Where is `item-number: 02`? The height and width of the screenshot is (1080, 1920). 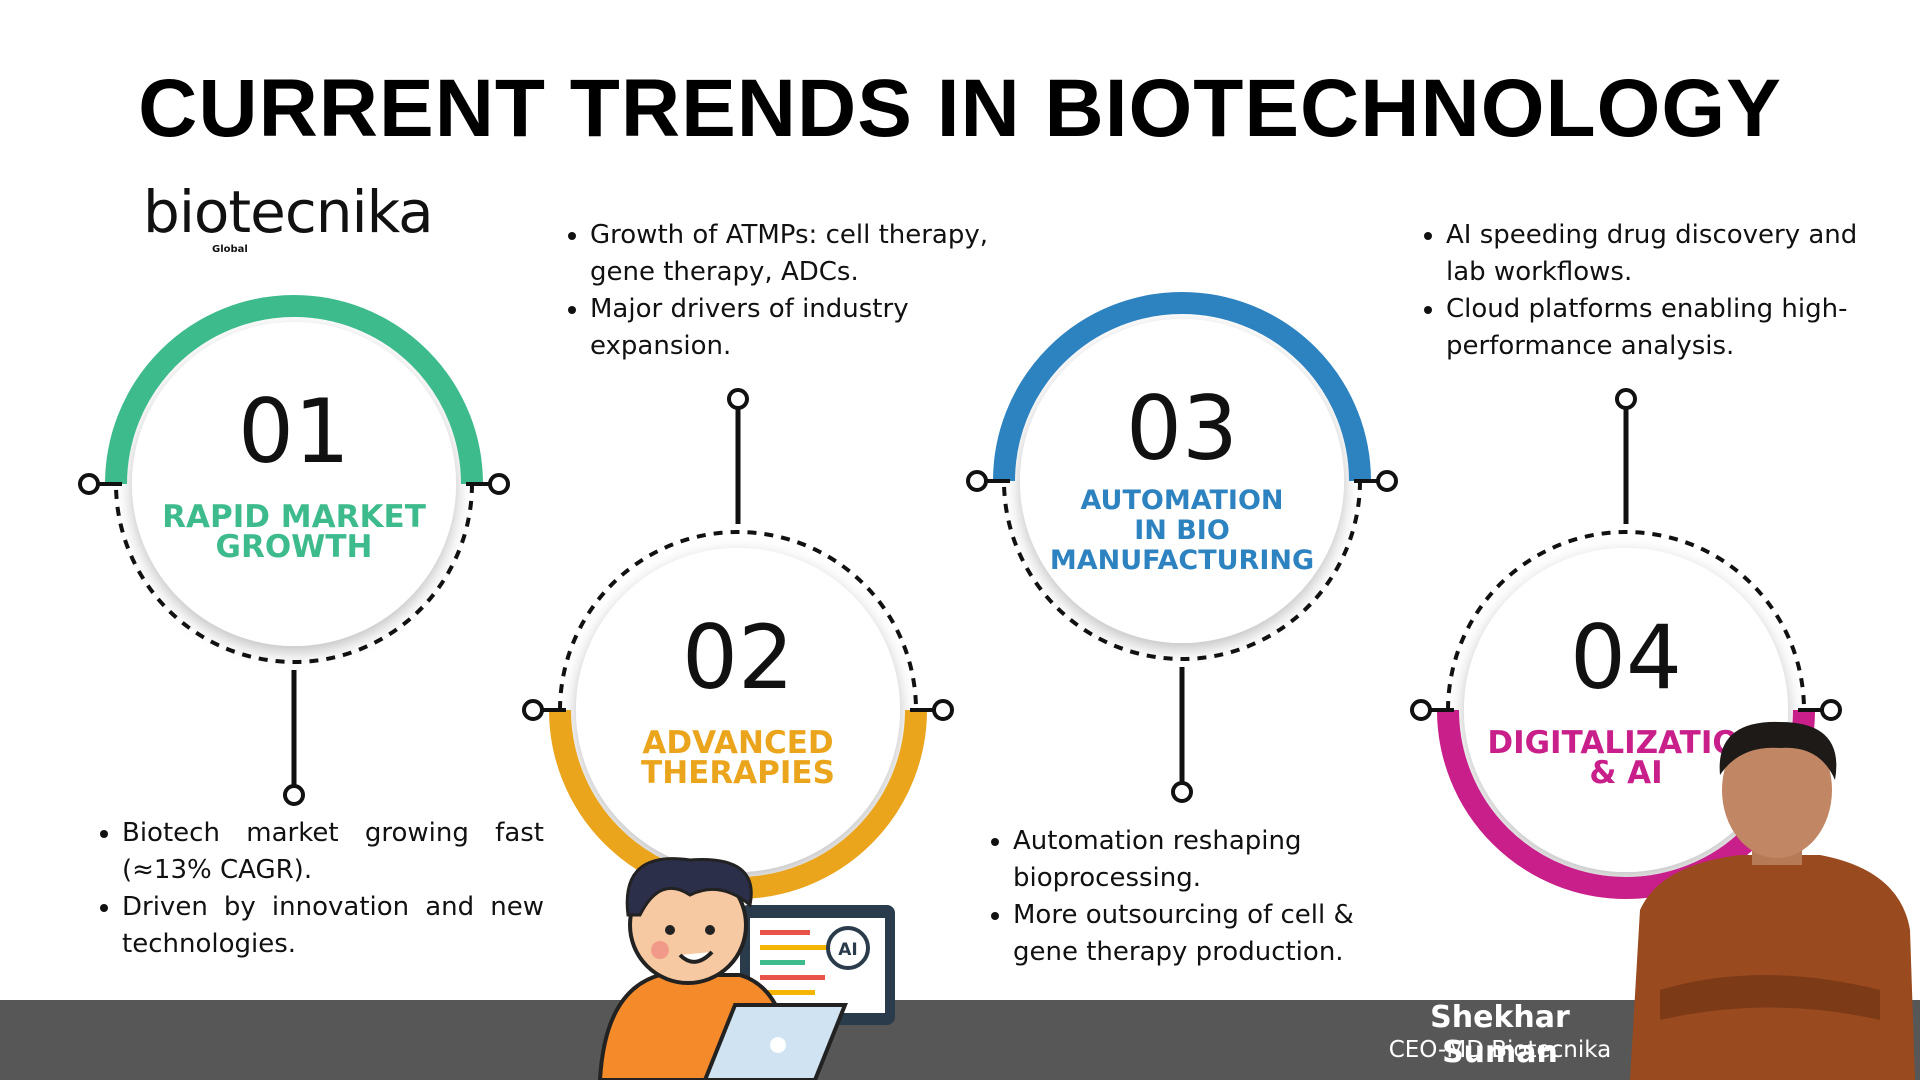
item-number: 02 is located at coordinates (738, 657).